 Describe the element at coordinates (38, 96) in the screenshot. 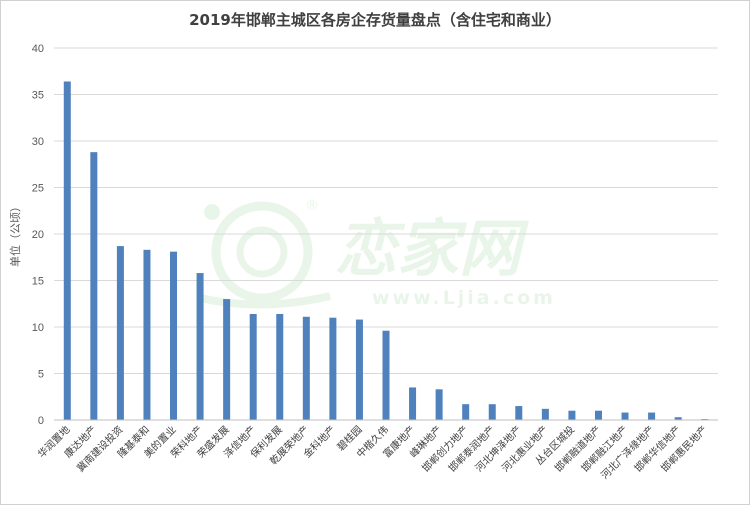

I see `y-tick-label: 35` at that location.